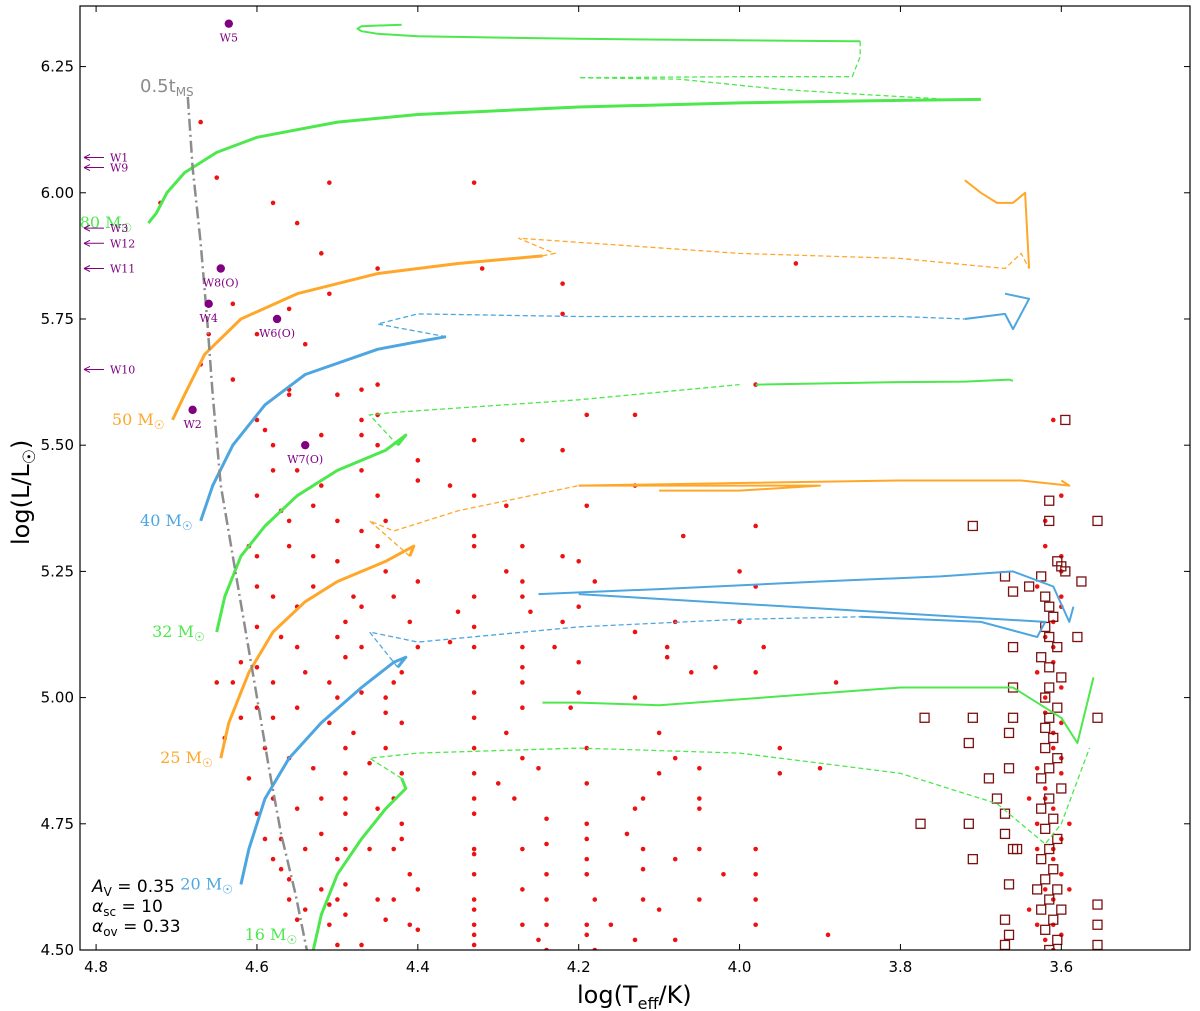 This screenshot has height=1011, width=1200. I want to click on y-tick-label: 5.75, so click(57, 319).